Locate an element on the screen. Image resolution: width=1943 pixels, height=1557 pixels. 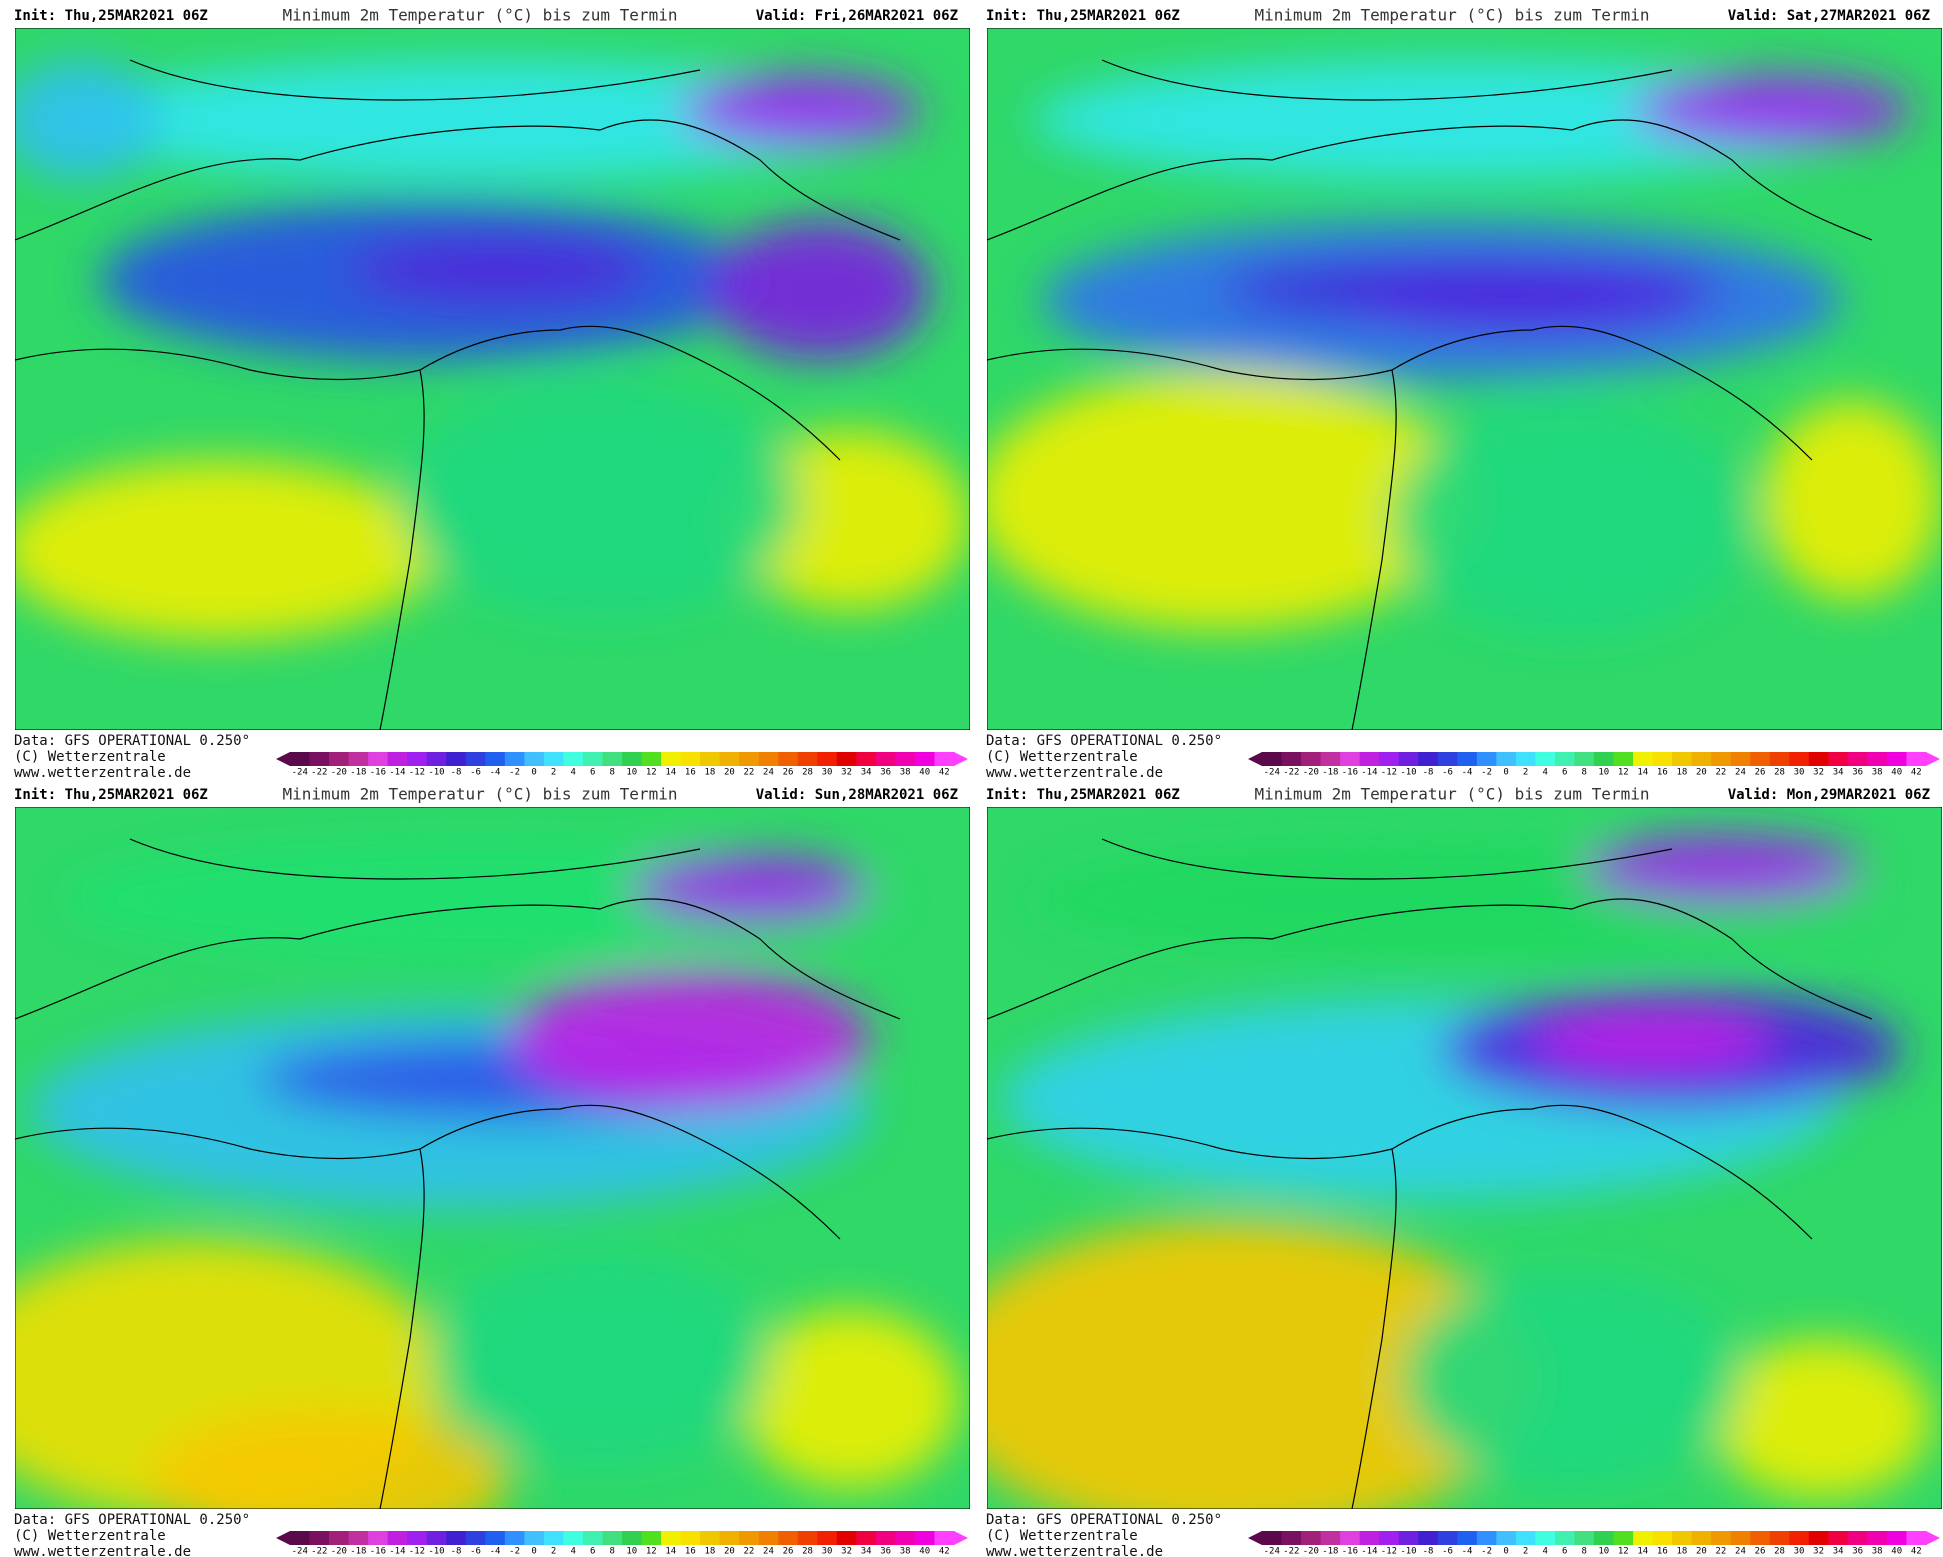
colorbar-label: -16 is located at coordinates (1350, 773).